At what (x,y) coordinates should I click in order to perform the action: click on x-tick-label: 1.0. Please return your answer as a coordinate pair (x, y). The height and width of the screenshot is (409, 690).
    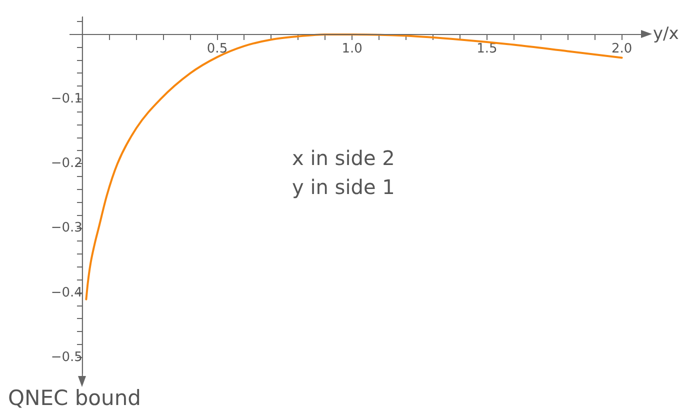
    Looking at the image, I should click on (352, 49).